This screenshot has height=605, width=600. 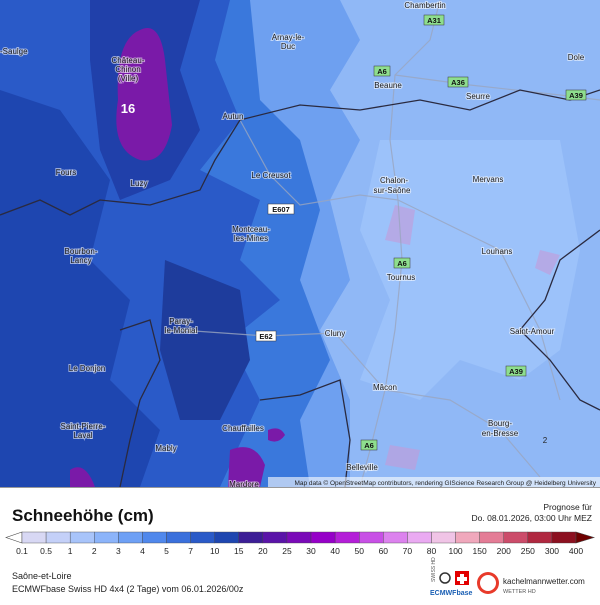 What do you see at coordinates (359, 551) in the screenshot?
I see `scale-label: 50` at bounding box center [359, 551].